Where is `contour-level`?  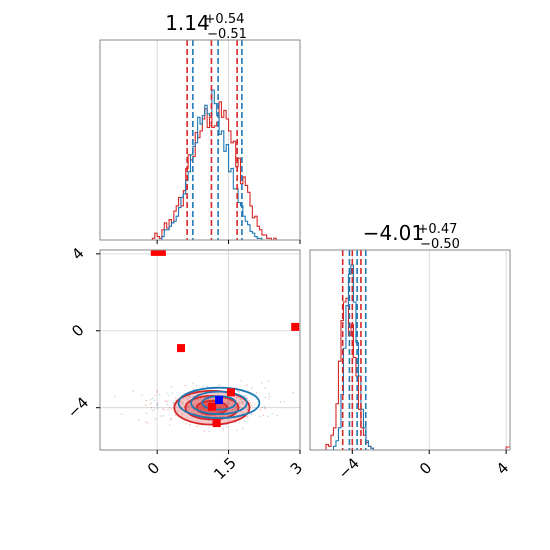 contour-level is located at coordinates (219, 403).